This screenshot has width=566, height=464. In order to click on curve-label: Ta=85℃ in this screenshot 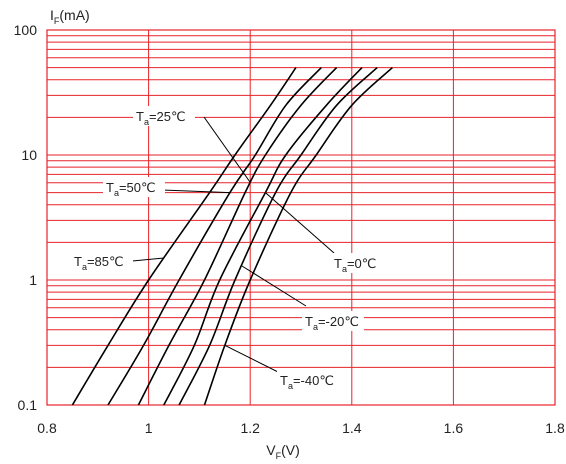, I will do `click(99, 263)`.